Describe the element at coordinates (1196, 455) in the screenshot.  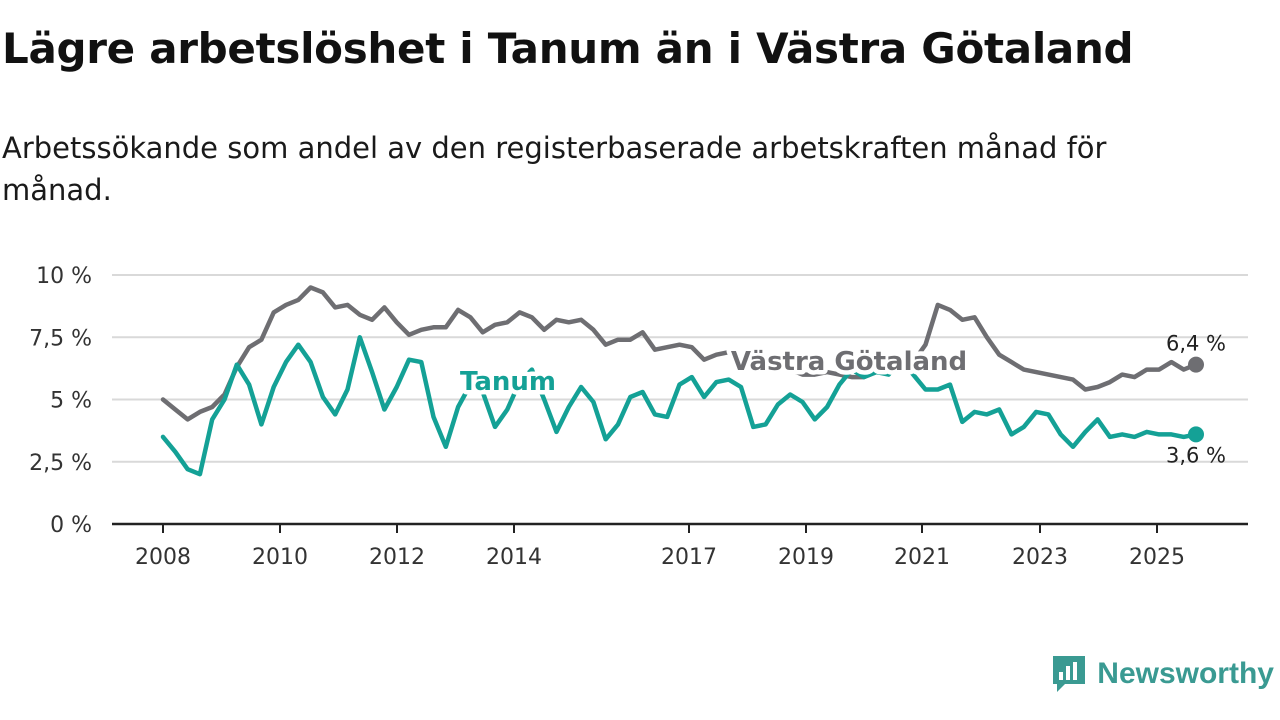
I see `end-value-label: 3,6 %` at that location.